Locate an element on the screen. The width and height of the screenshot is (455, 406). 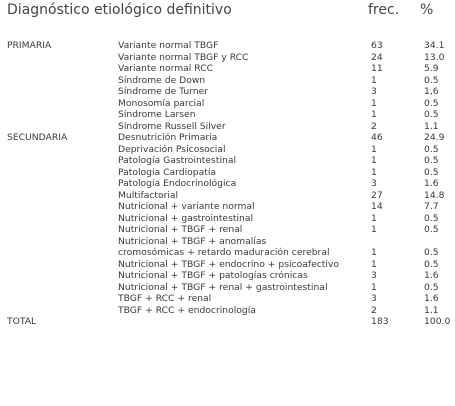
row-description: Multifactorial is located at coordinates (148, 195).